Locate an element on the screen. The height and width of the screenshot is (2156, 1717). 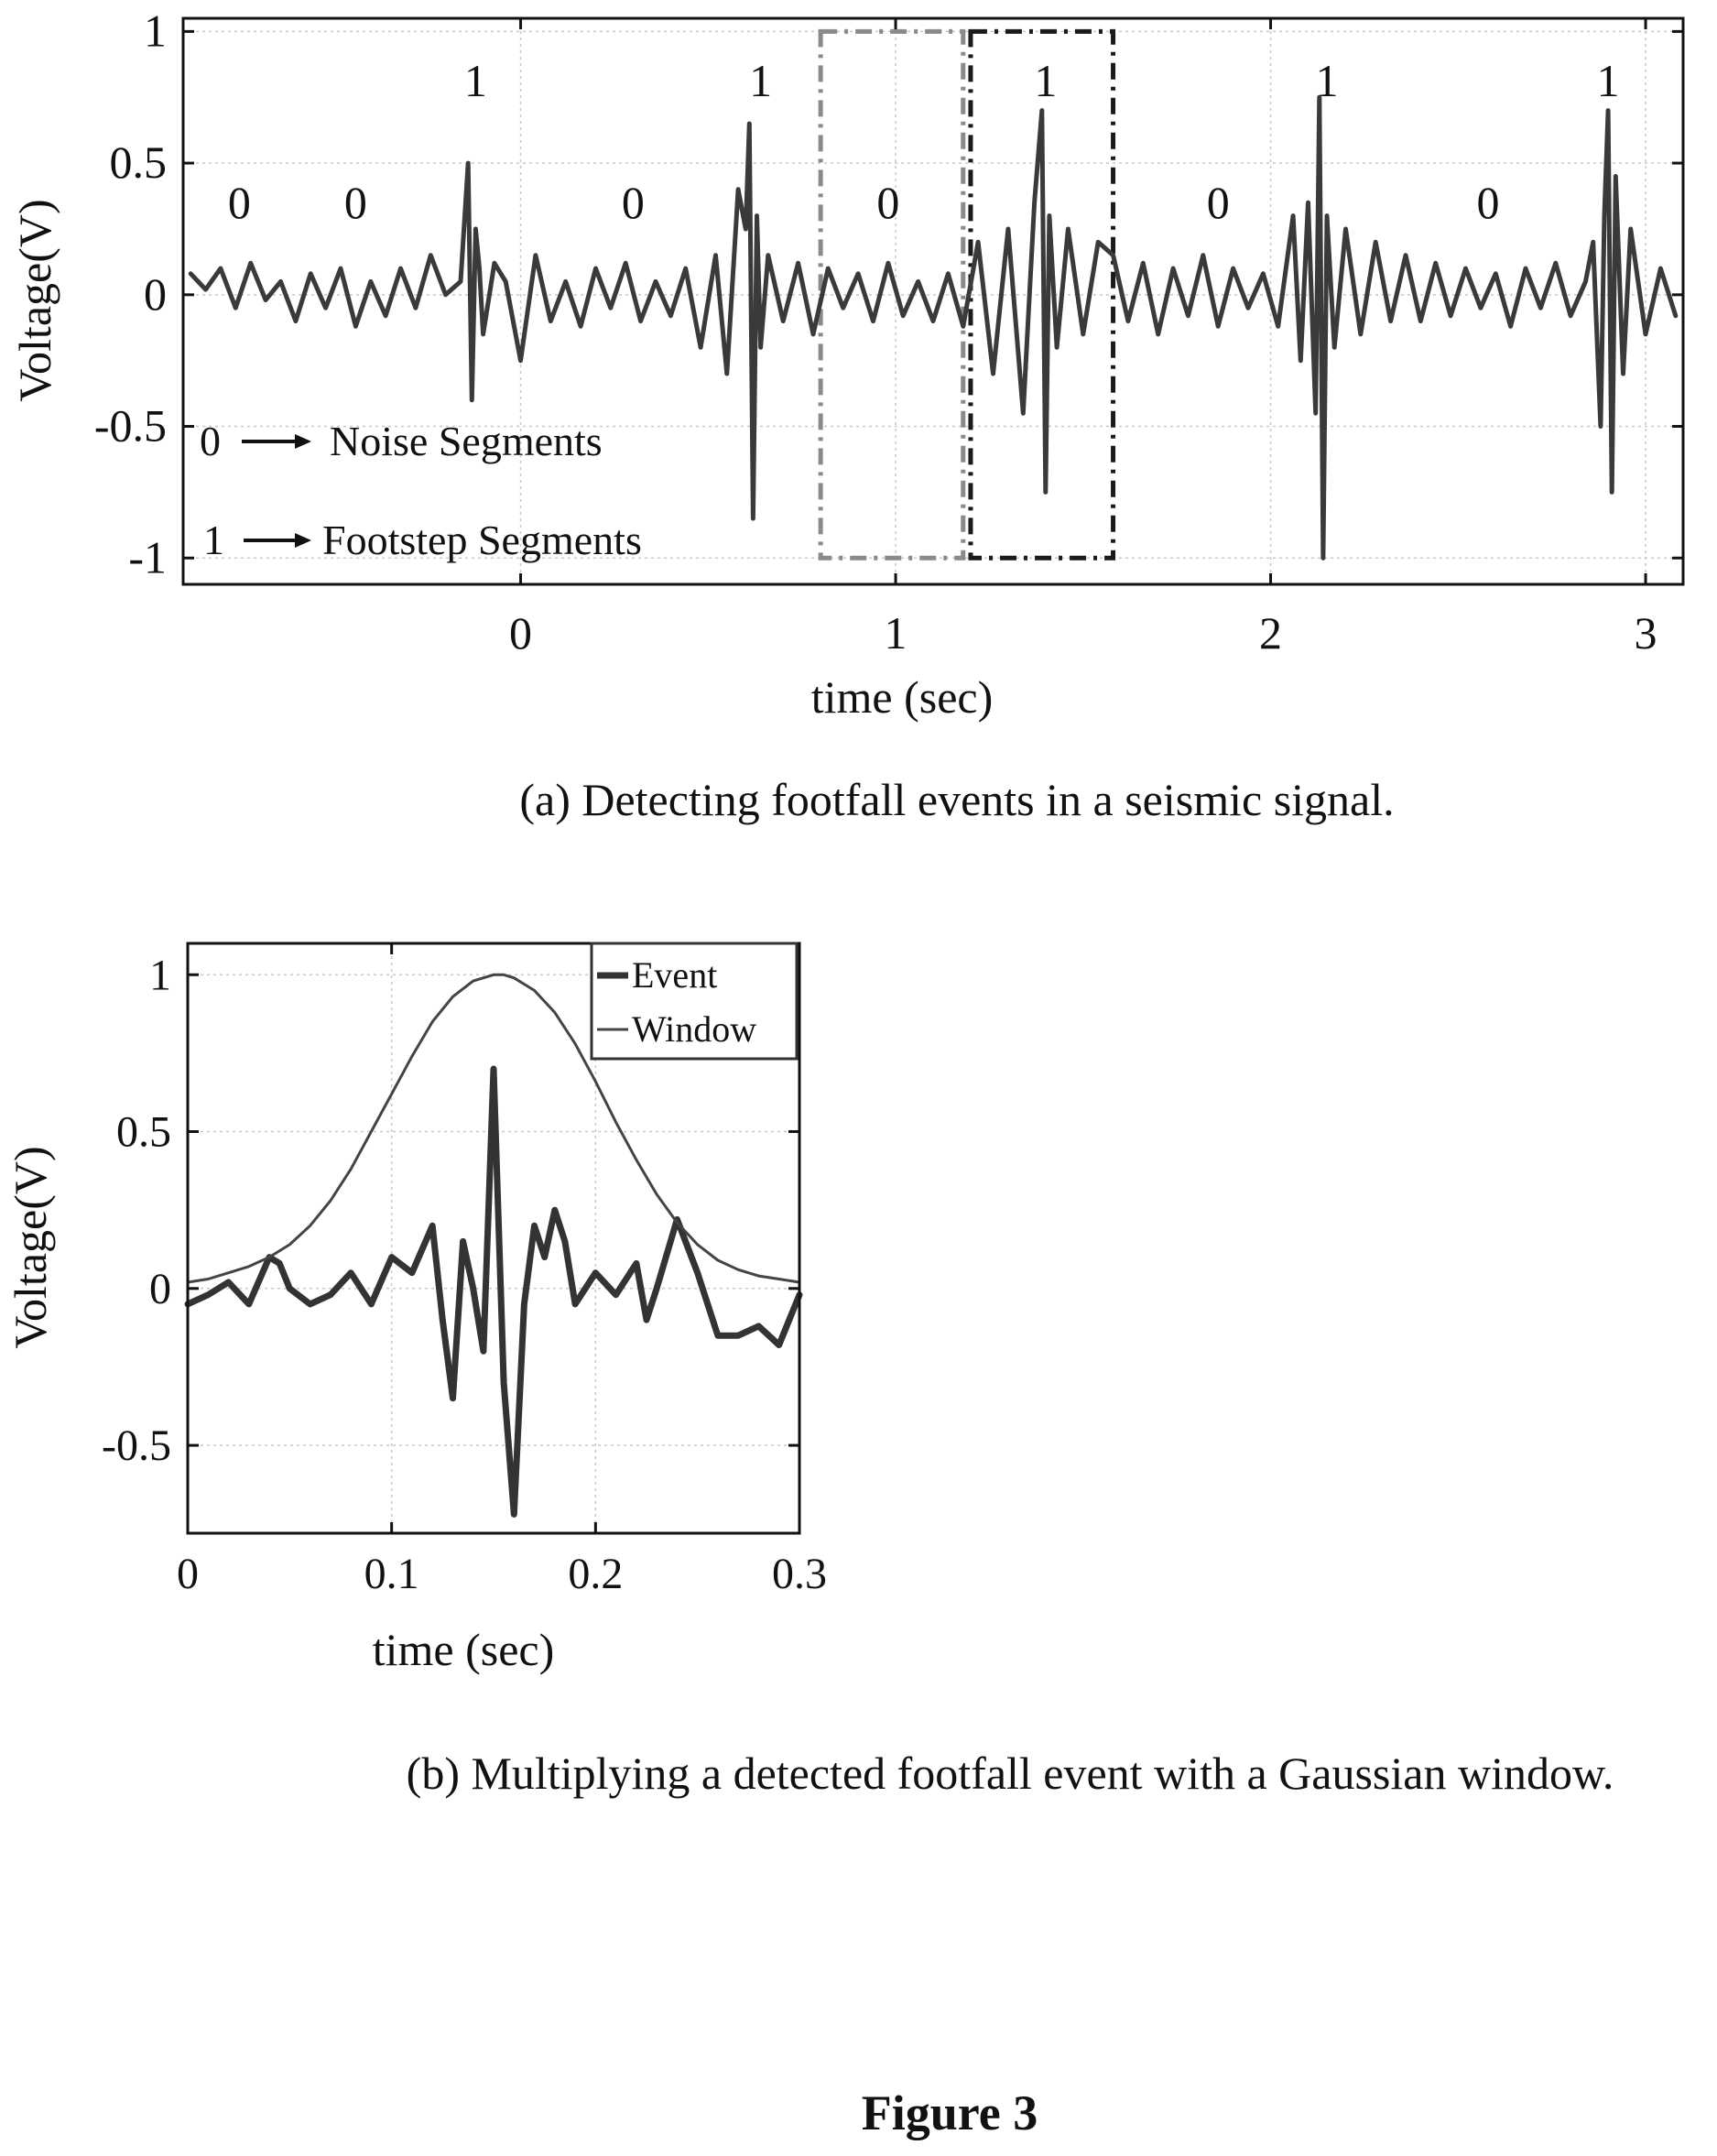
panel-a-y-tick-label: 1 is located at coordinates (155, 31).